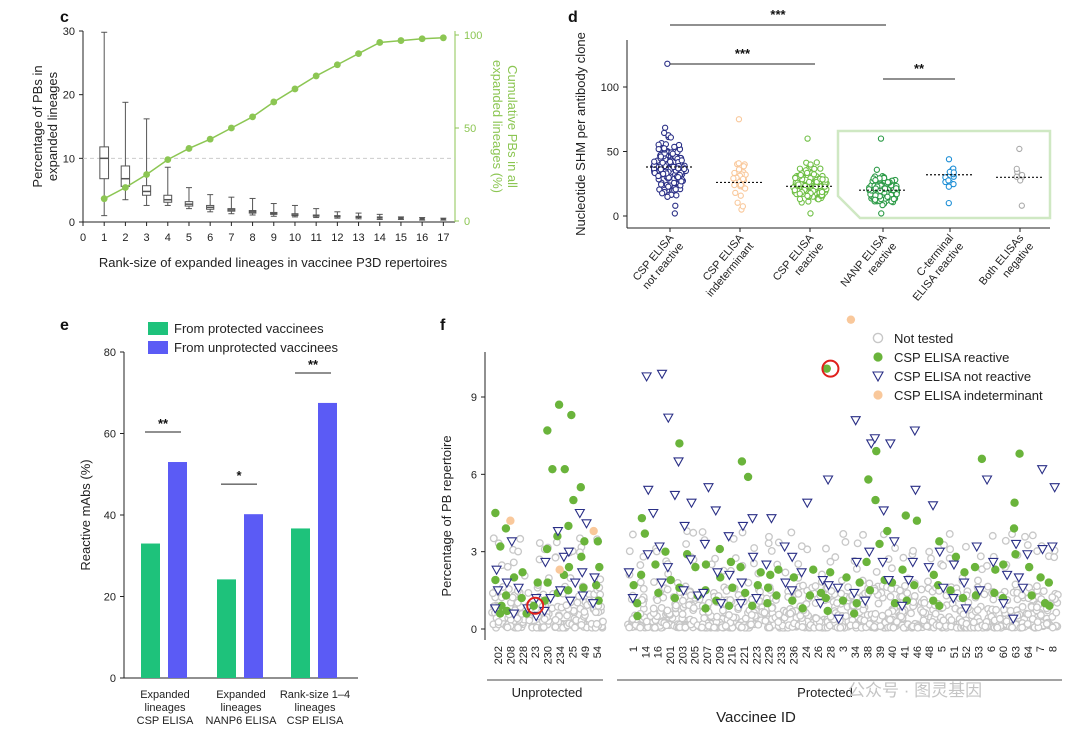  What do you see at coordinates (733, 655) in the screenshot?
I see `vaccinee-id-label: 216` at bounding box center [733, 655].